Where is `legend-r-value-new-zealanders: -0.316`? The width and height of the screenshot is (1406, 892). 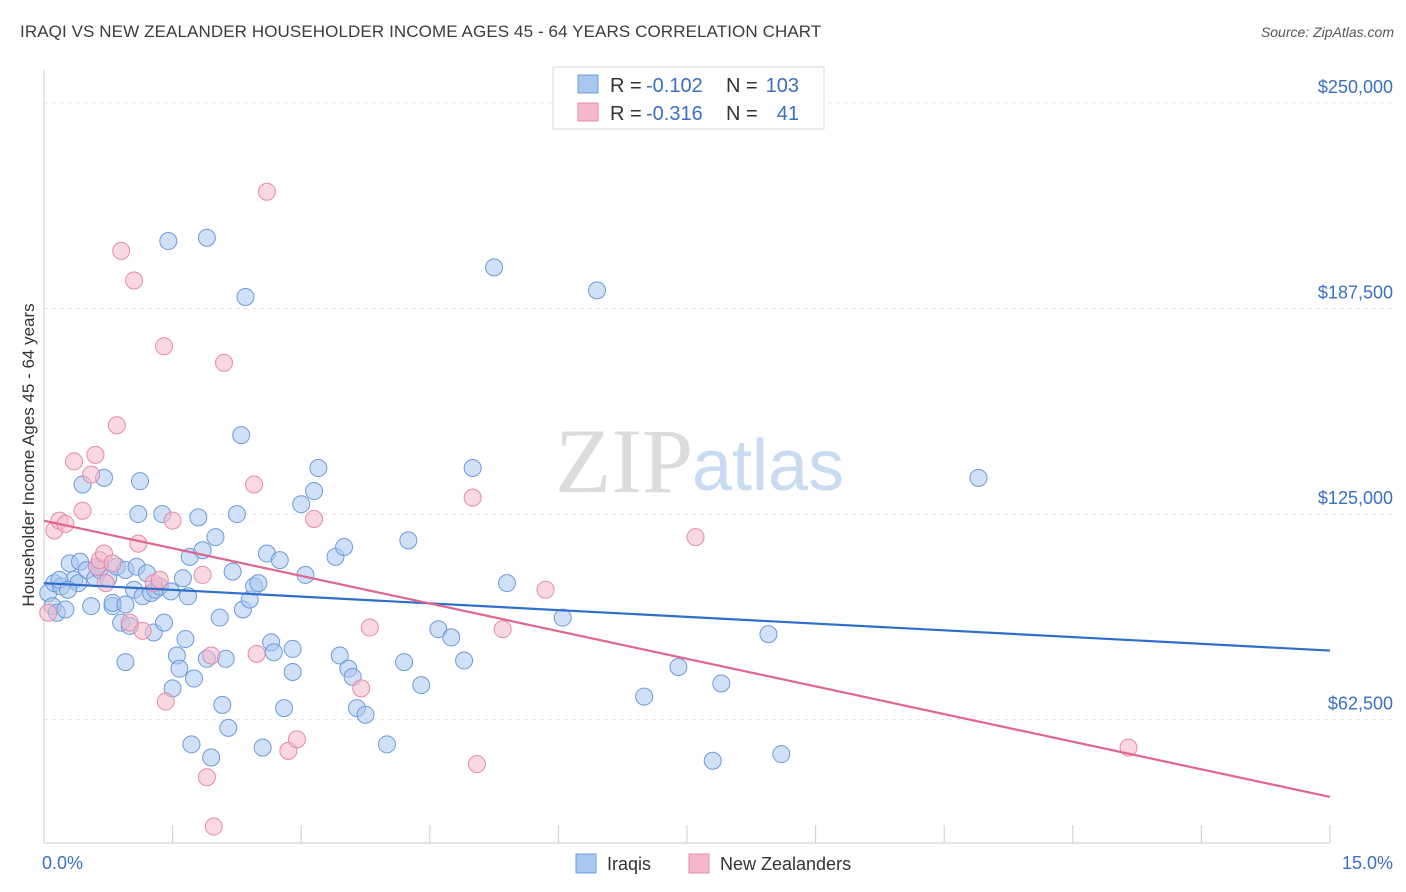
legend-r-value-new-zealanders: -0.316 is located at coordinates (674, 114).